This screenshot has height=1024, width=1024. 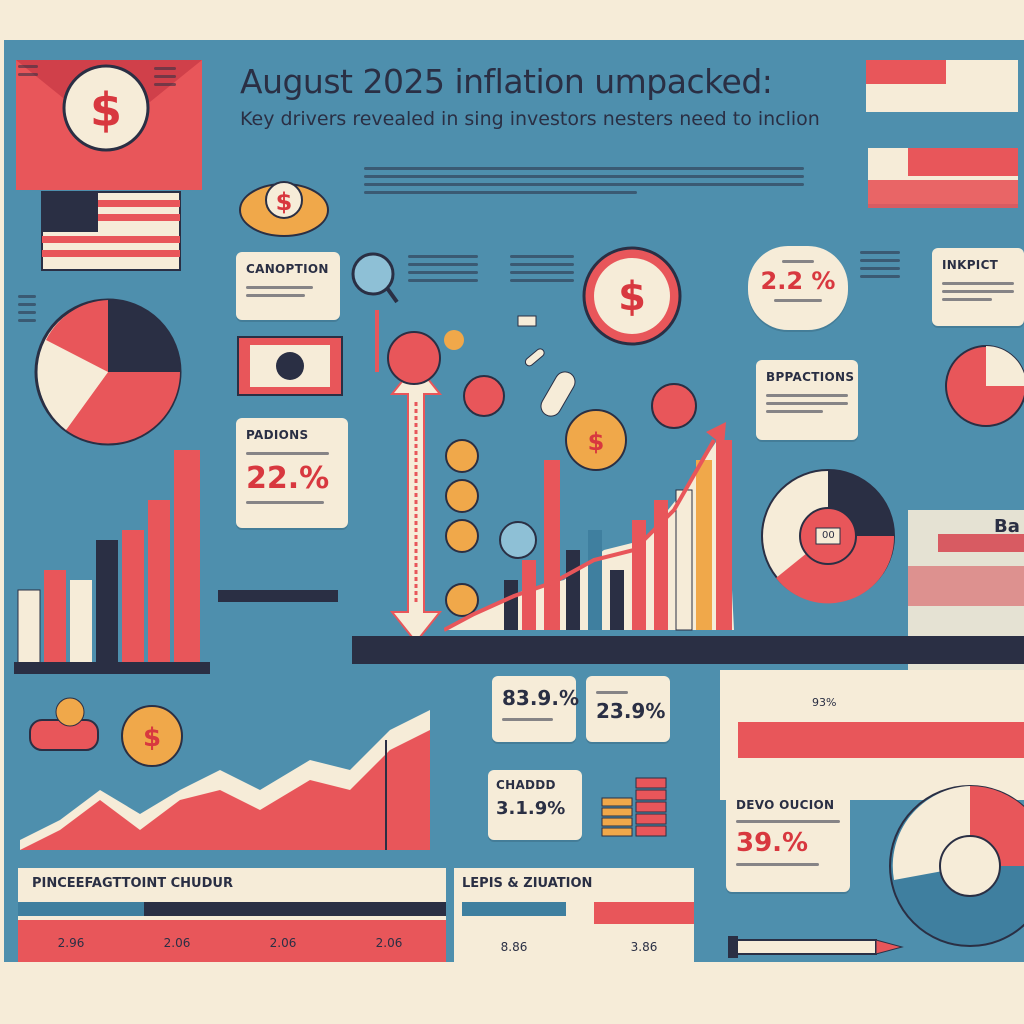 I want to click on pie-chart-left, so click(x=108, y=372).